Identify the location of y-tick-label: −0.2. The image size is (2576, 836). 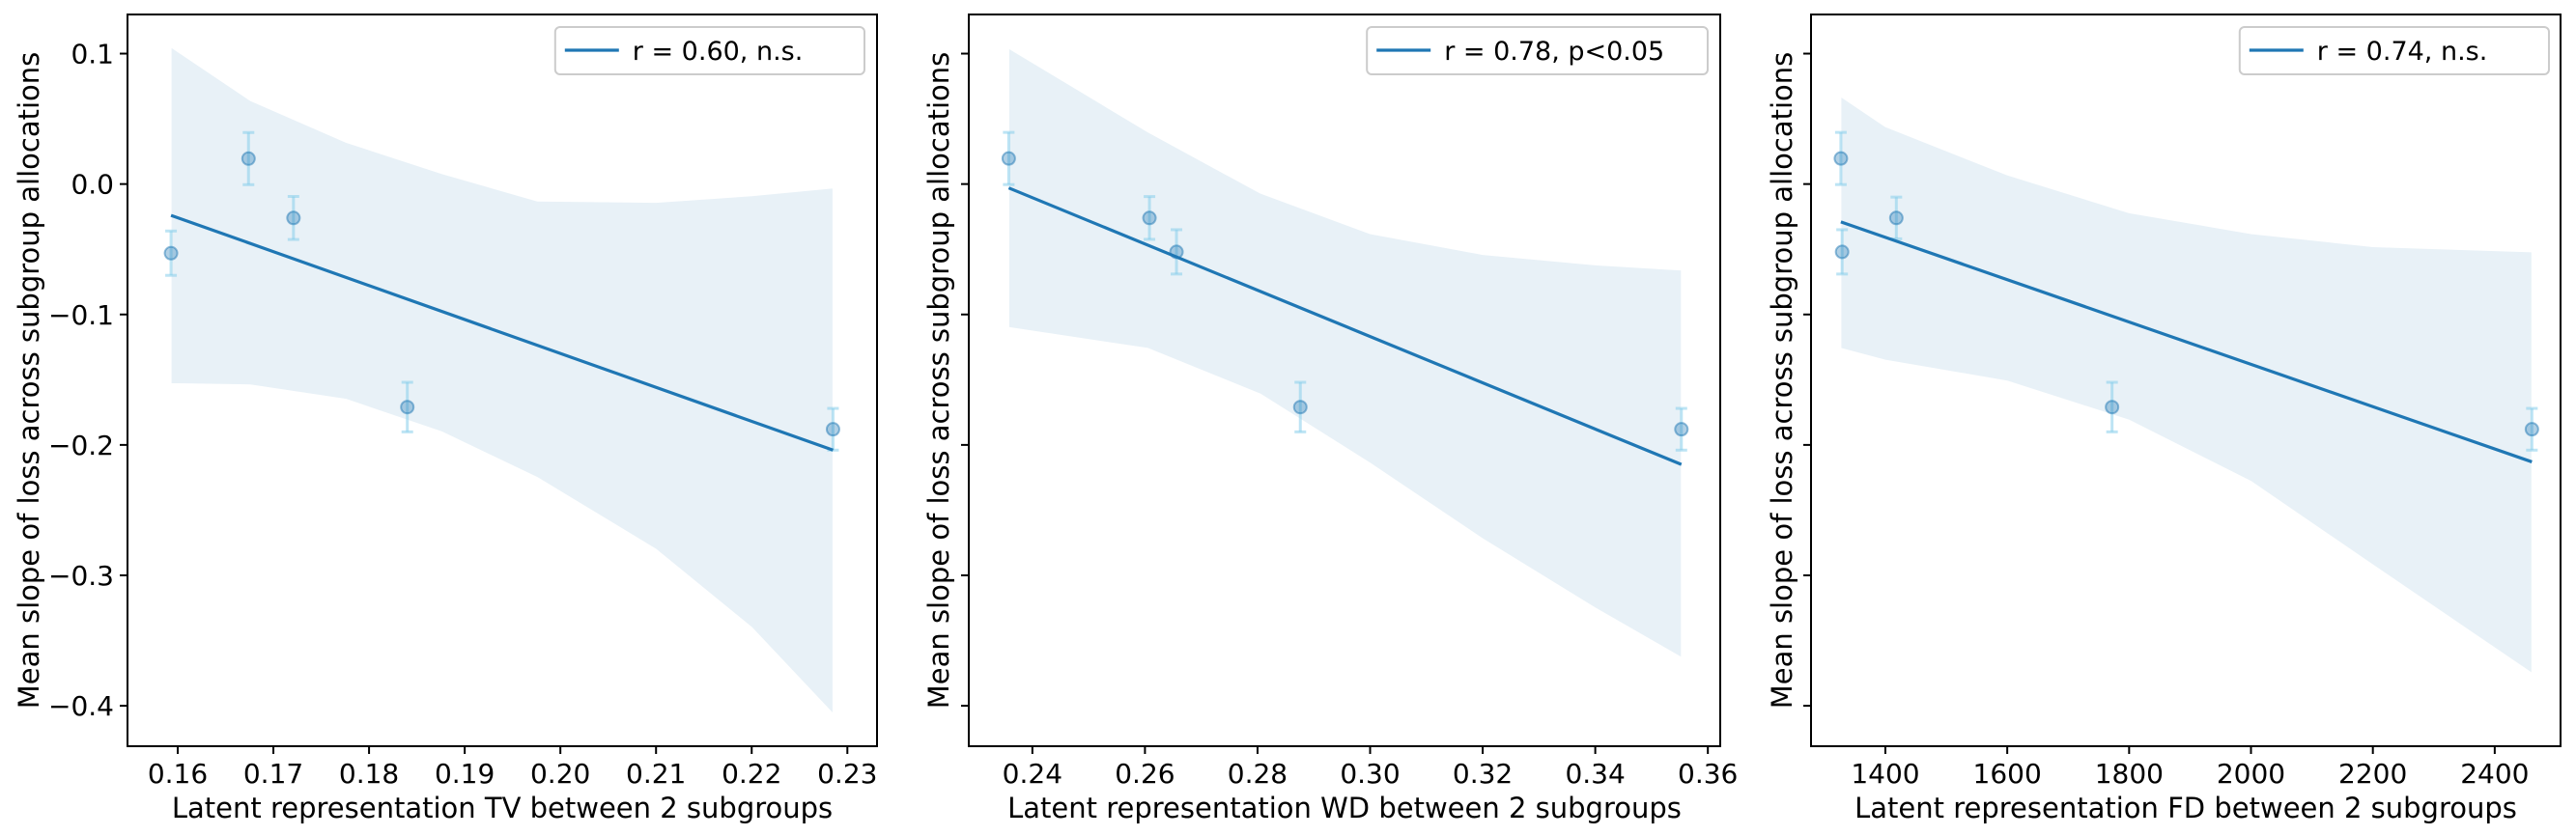
(81, 445).